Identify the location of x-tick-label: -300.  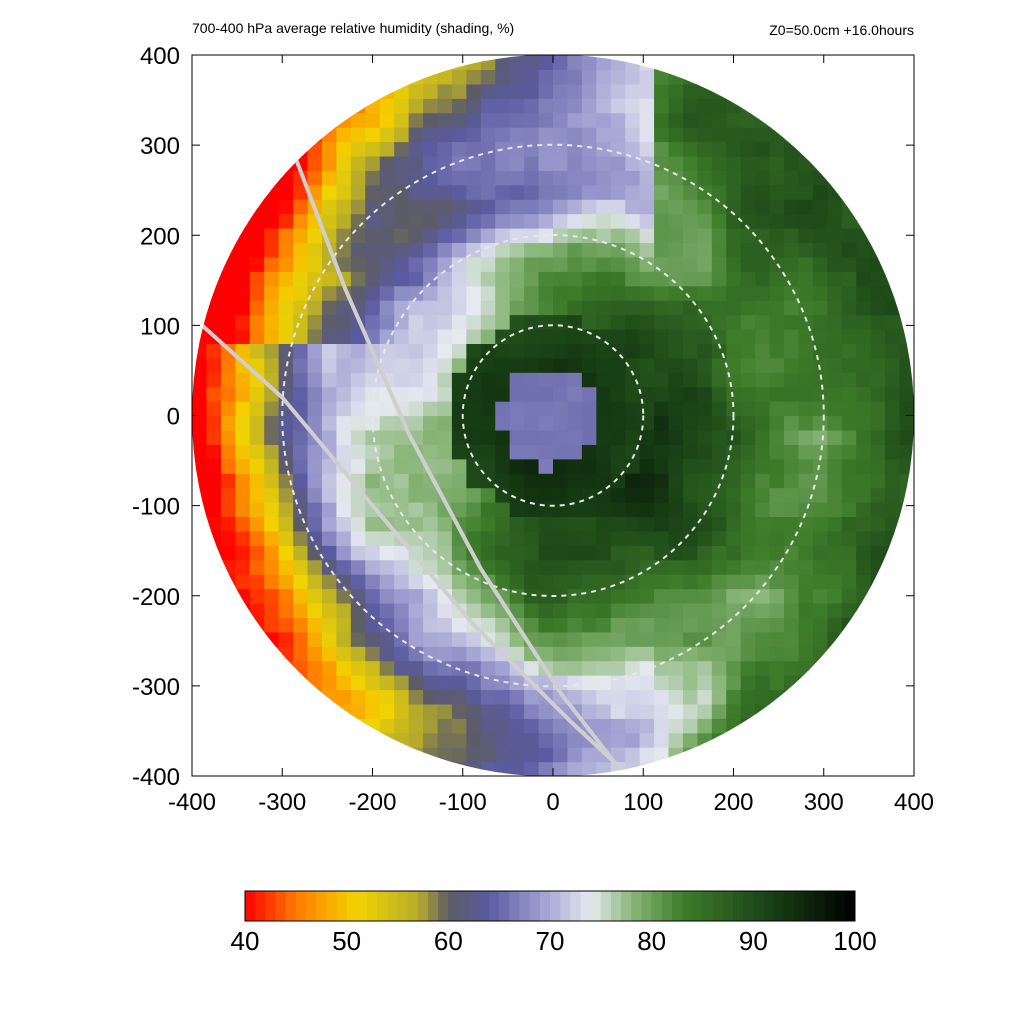
(282, 802).